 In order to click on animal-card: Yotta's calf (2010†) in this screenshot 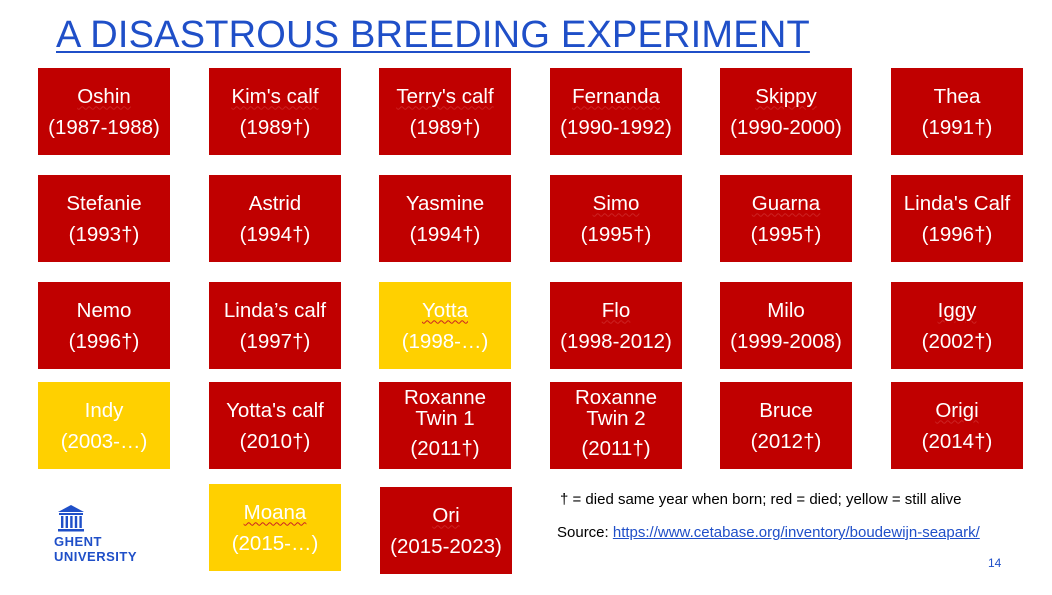, I will do `click(275, 425)`.